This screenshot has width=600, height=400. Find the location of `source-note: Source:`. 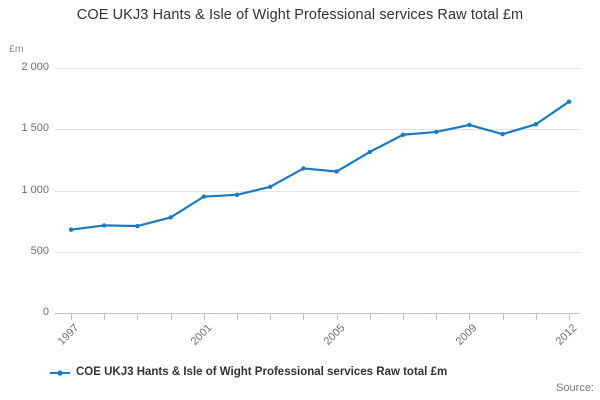

source-note: Source: is located at coordinates (575, 388).